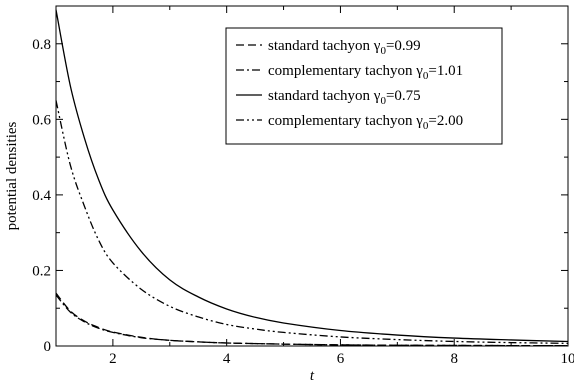 This screenshot has height=383, width=574. I want to click on x-tick-label: 2, so click(113, 359).